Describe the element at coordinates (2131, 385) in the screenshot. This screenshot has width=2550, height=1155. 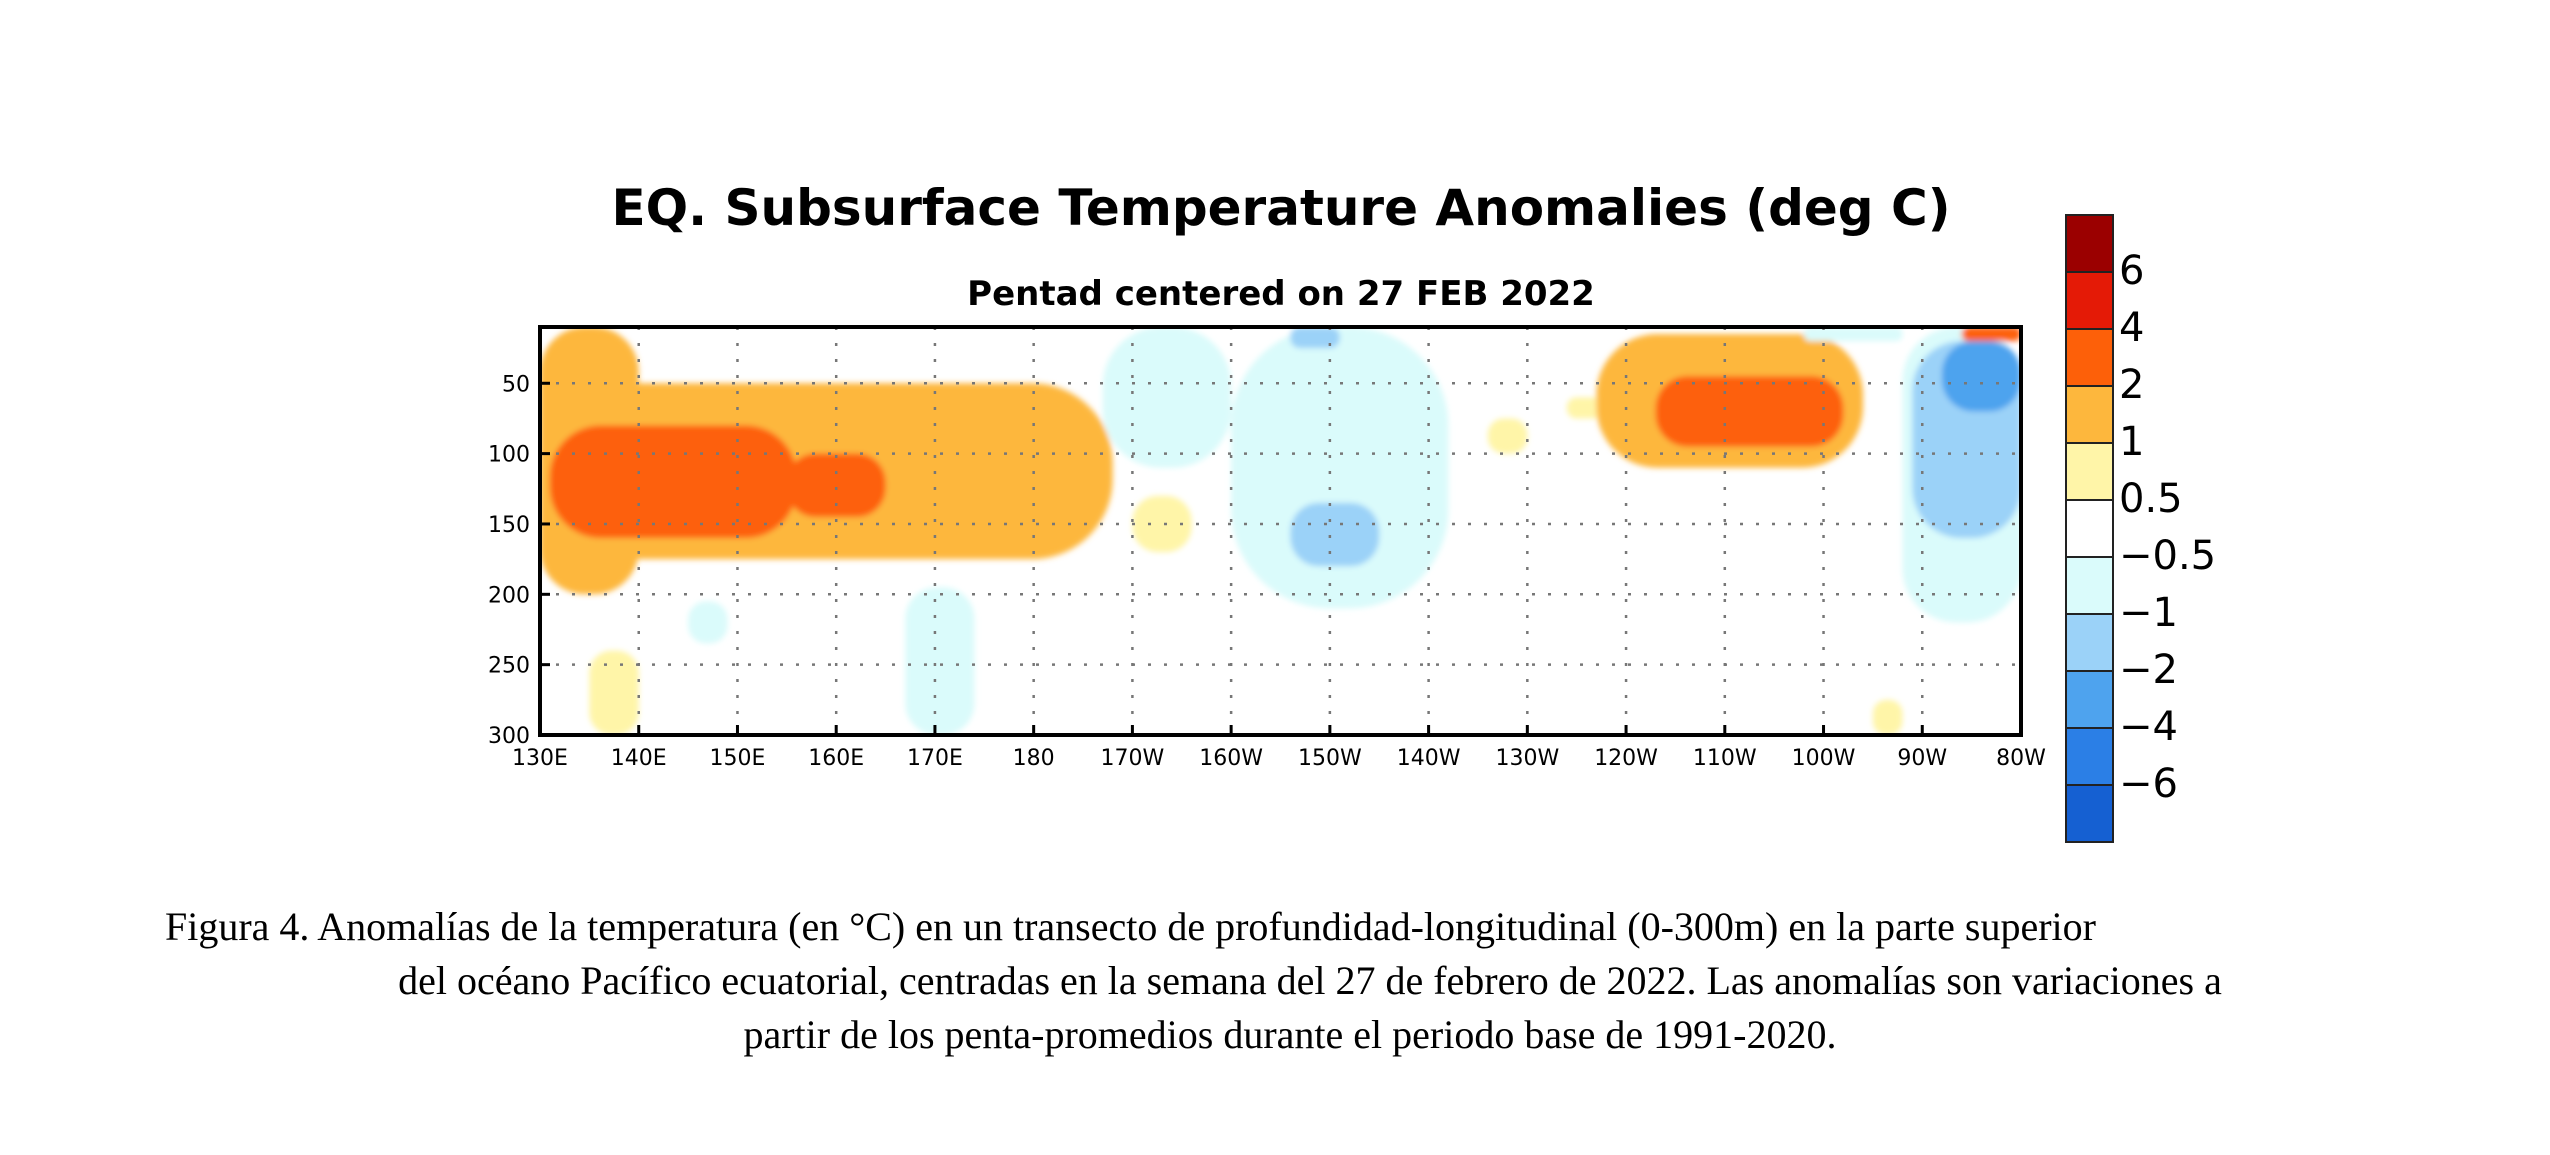
I see `colorbar-label: 2` at that location.